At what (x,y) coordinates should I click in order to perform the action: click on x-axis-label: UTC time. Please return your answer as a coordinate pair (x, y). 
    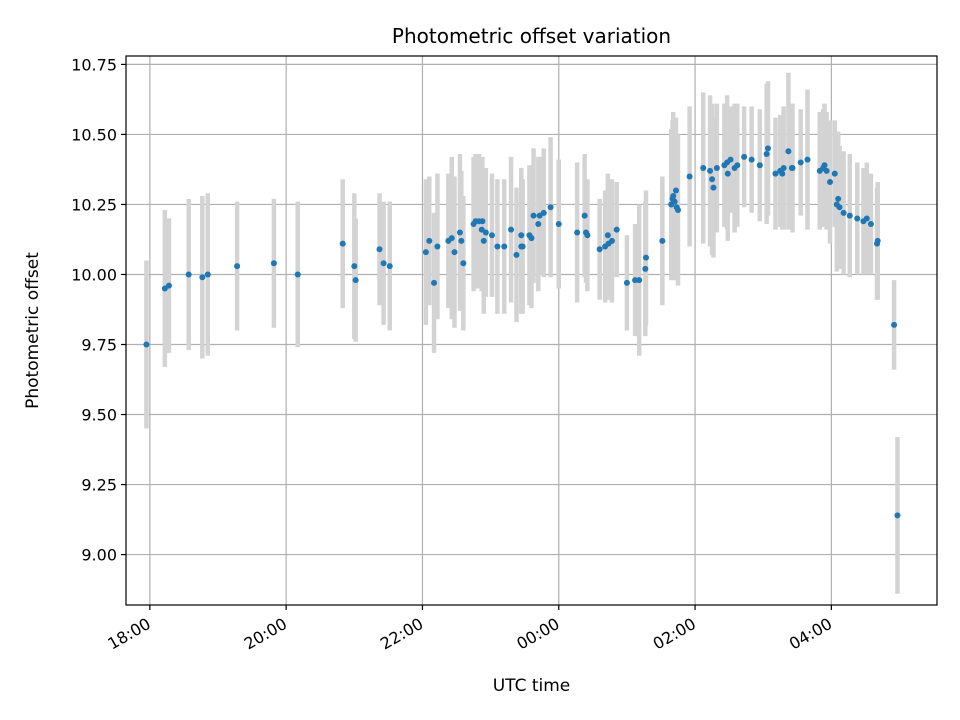
    Looking at the image, I should click on (532, 686).